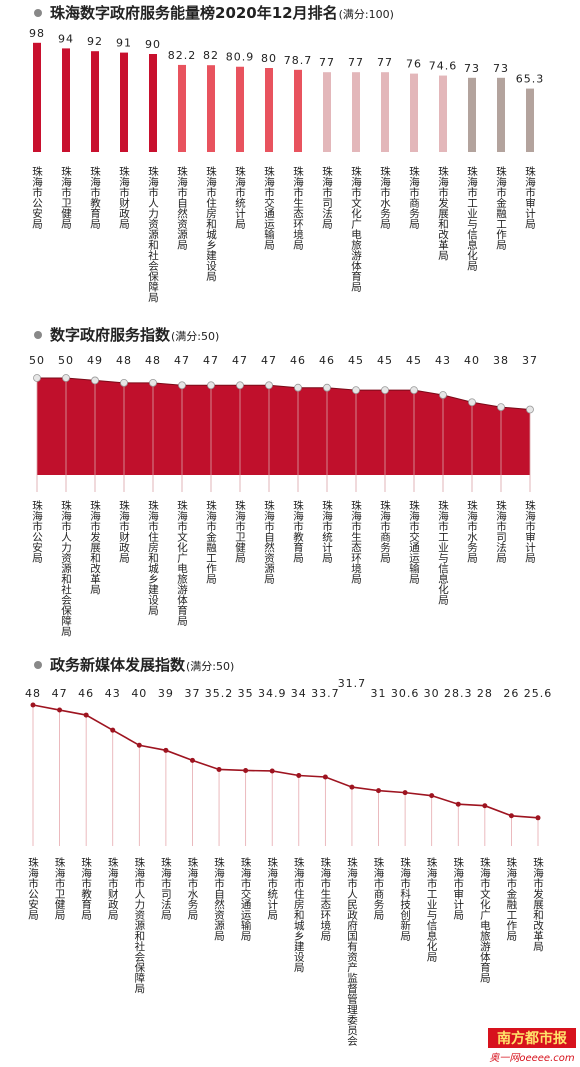 This screenshot has height=1067, width=580. I want to click on value-label: 80, so click(269, 58).